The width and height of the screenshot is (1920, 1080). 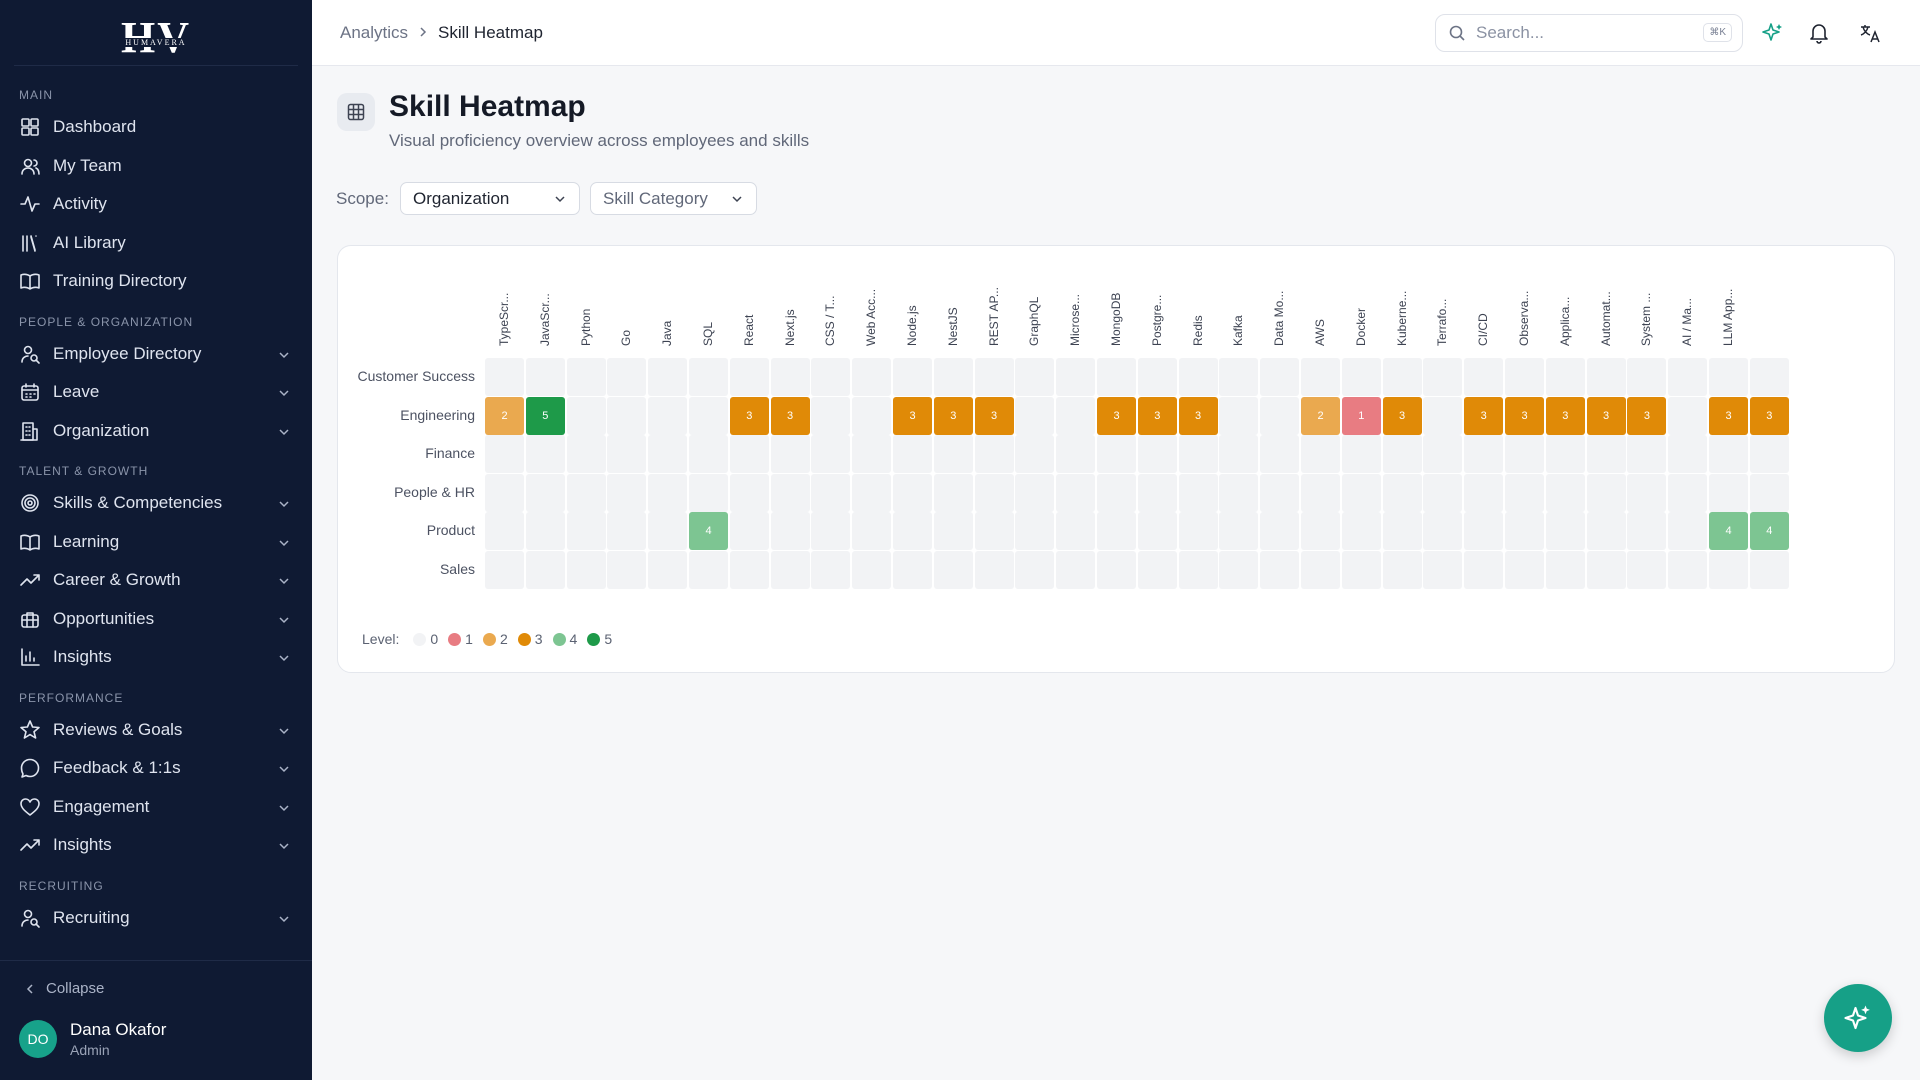 I want to click on bell-icon, so click(x=1819, y=33).